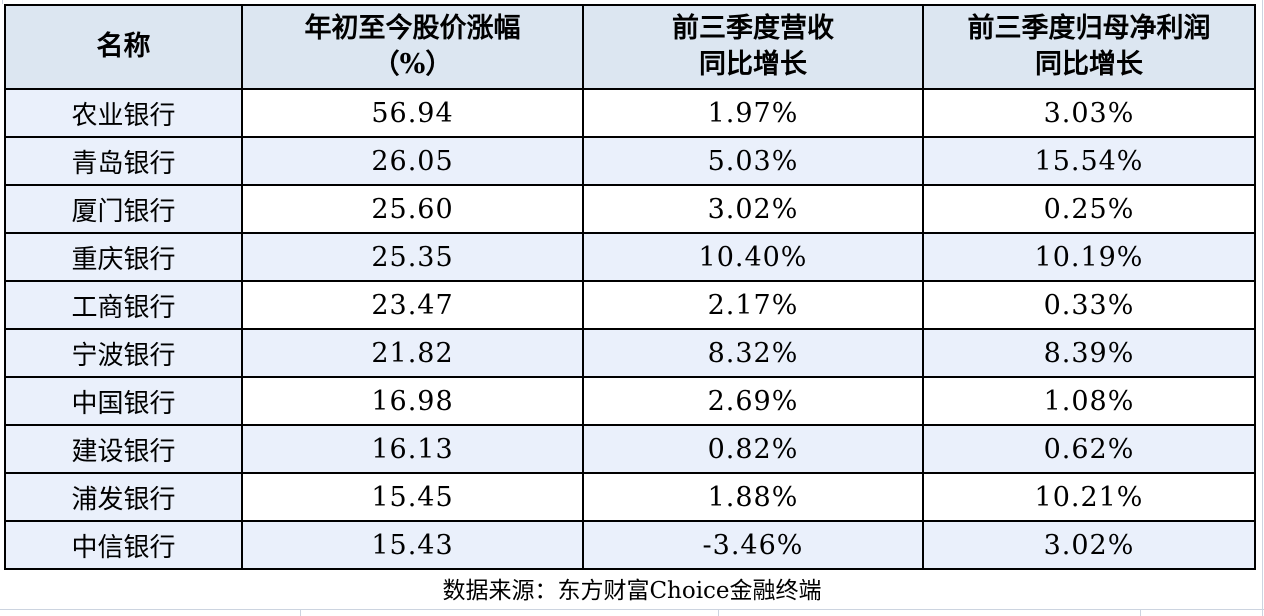  What do you see at coordinates (123, 257) in the screenshot?
I see `bank-name-cell: 重庆银行` at bounding box center [123, 257].